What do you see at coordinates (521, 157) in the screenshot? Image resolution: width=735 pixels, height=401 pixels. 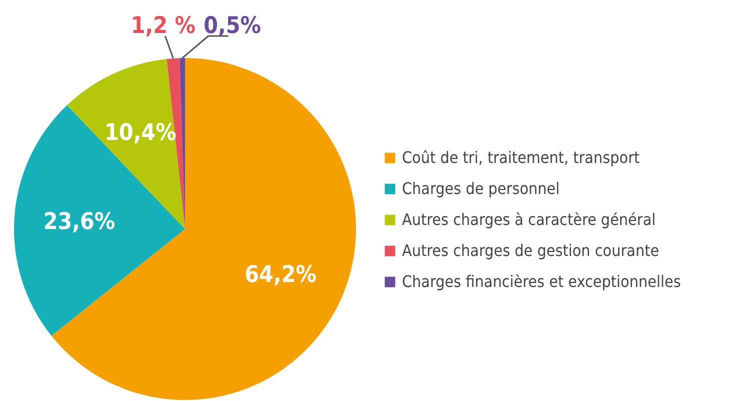 I see `legend-label: Coût de tri, traitement, transport` at bounding box center [521, 157].